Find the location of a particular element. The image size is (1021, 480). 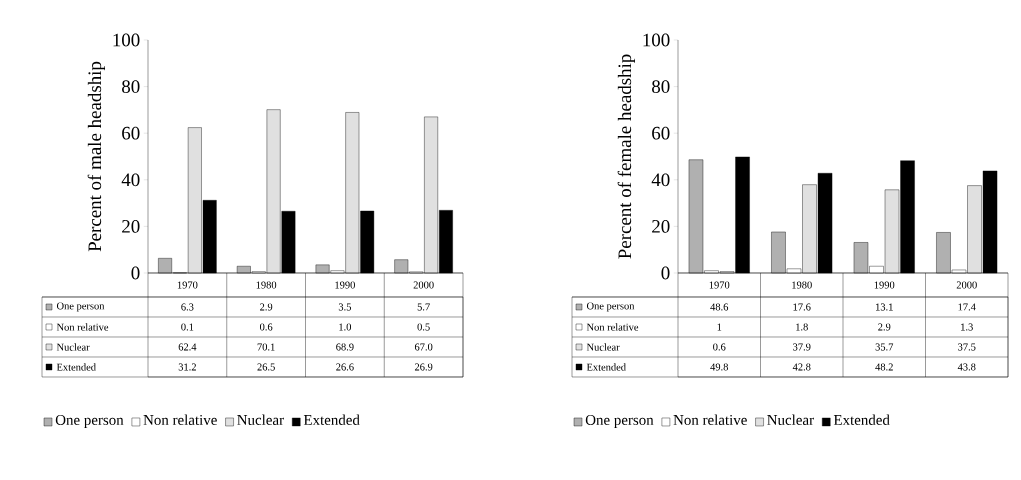

data-label: 35.7 is located at coordinates (884, 347).